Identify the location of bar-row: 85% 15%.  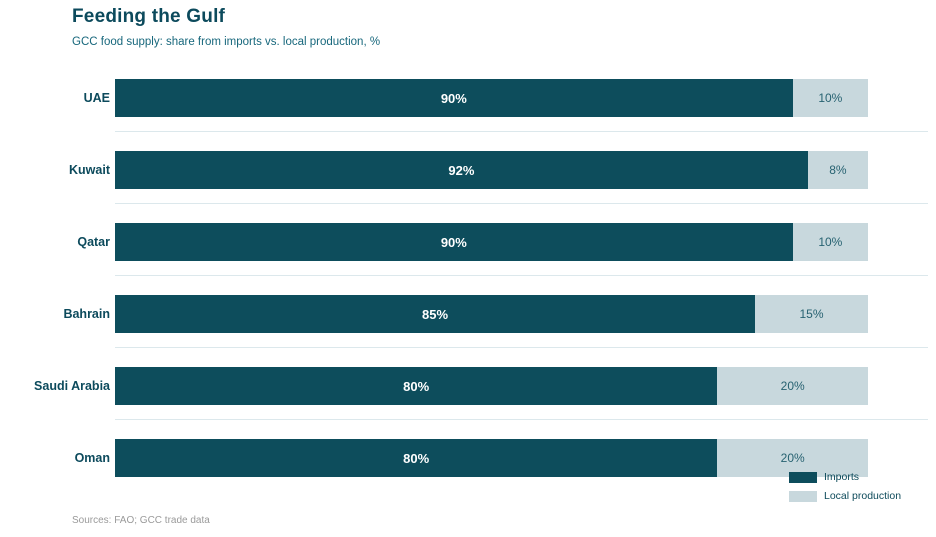
(491, 314).